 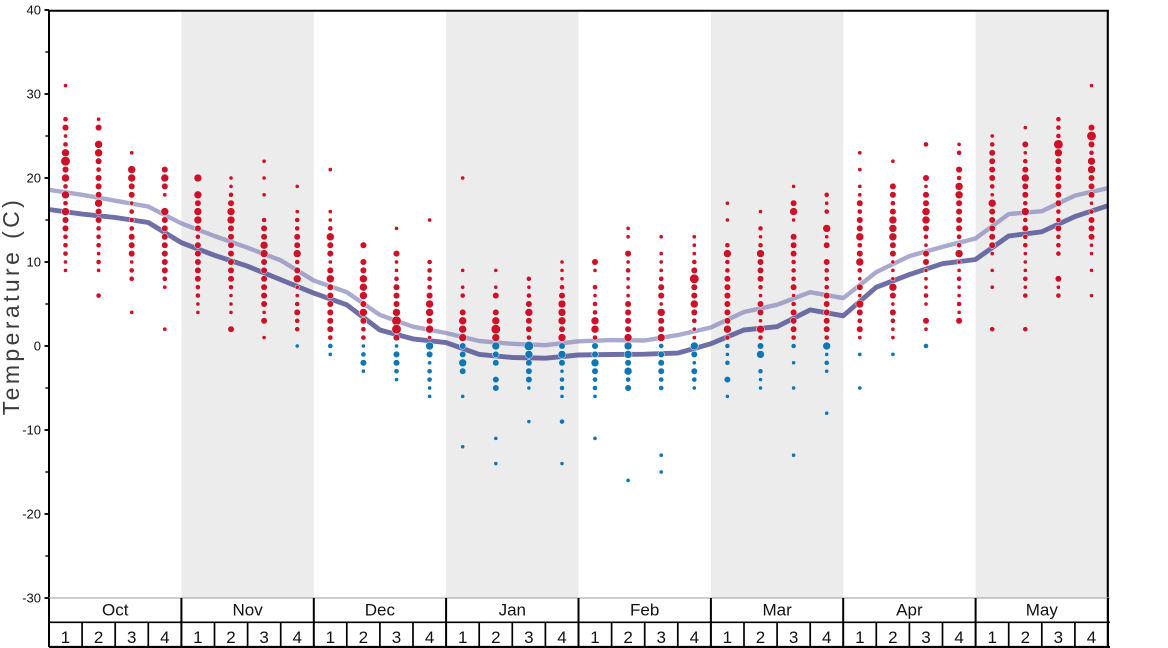 I want to click on svg-text: Nov, so click(x=247, y=610).